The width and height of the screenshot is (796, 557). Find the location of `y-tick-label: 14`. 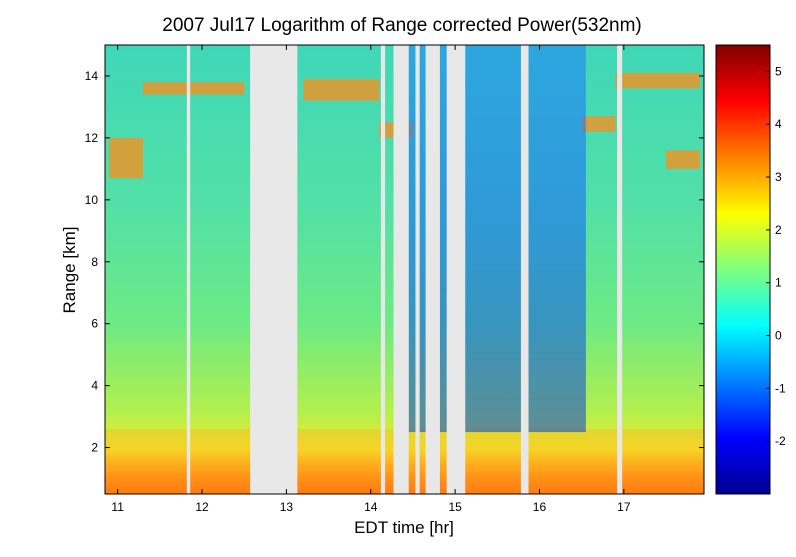

y-tick-label: 14 is located at coordinates (92, 76).